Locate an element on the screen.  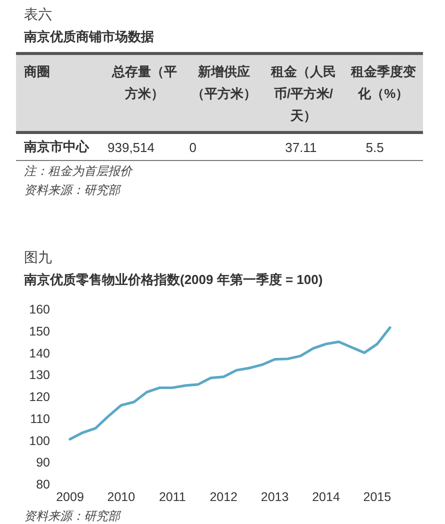
text: 表六 is located at coordinates (38, 15).